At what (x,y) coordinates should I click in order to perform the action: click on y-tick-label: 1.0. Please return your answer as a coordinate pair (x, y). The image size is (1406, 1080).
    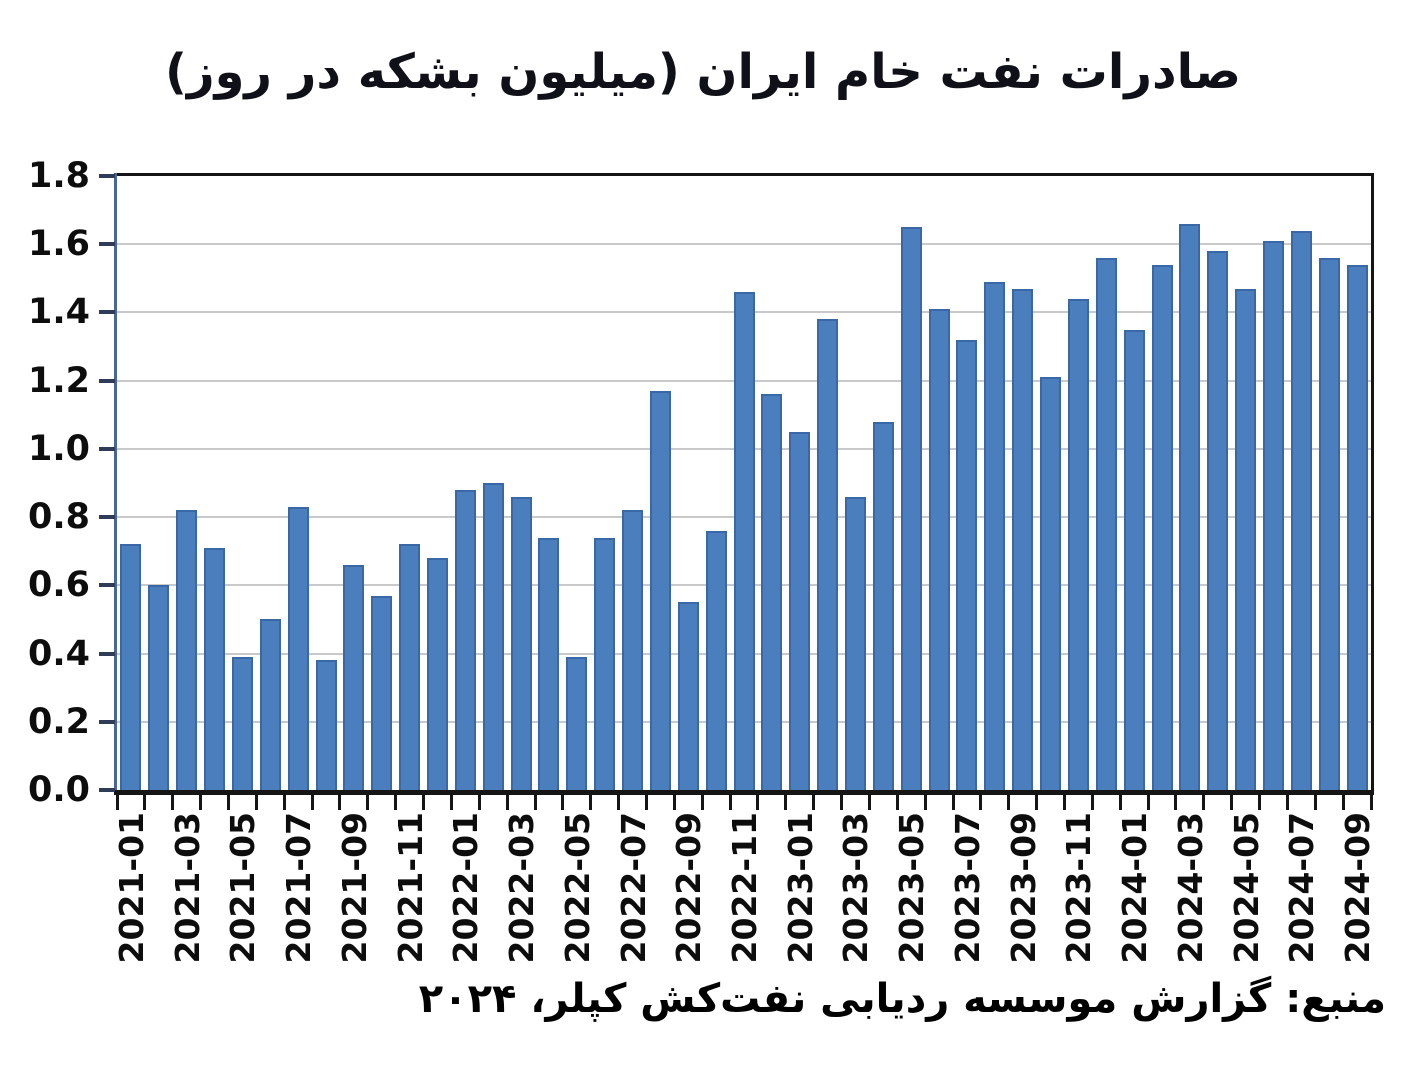
    Looking at the image, I should click on (58, 448).